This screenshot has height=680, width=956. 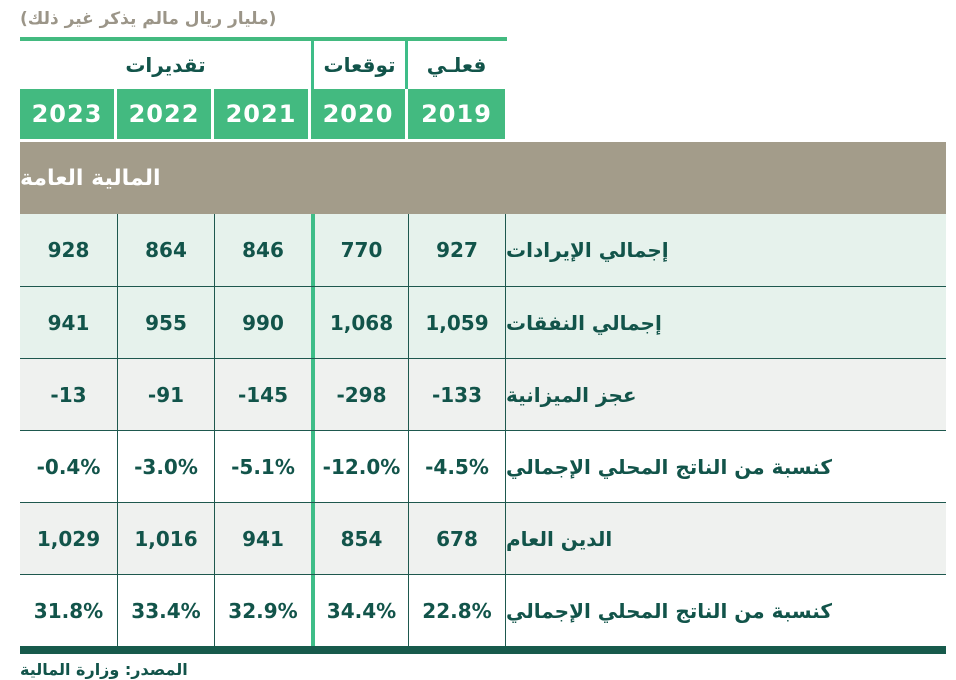 What do you see at coordinates (262, 250) in the screenshot?
I see `value-cell: 846` at bounding box center [262, 250].